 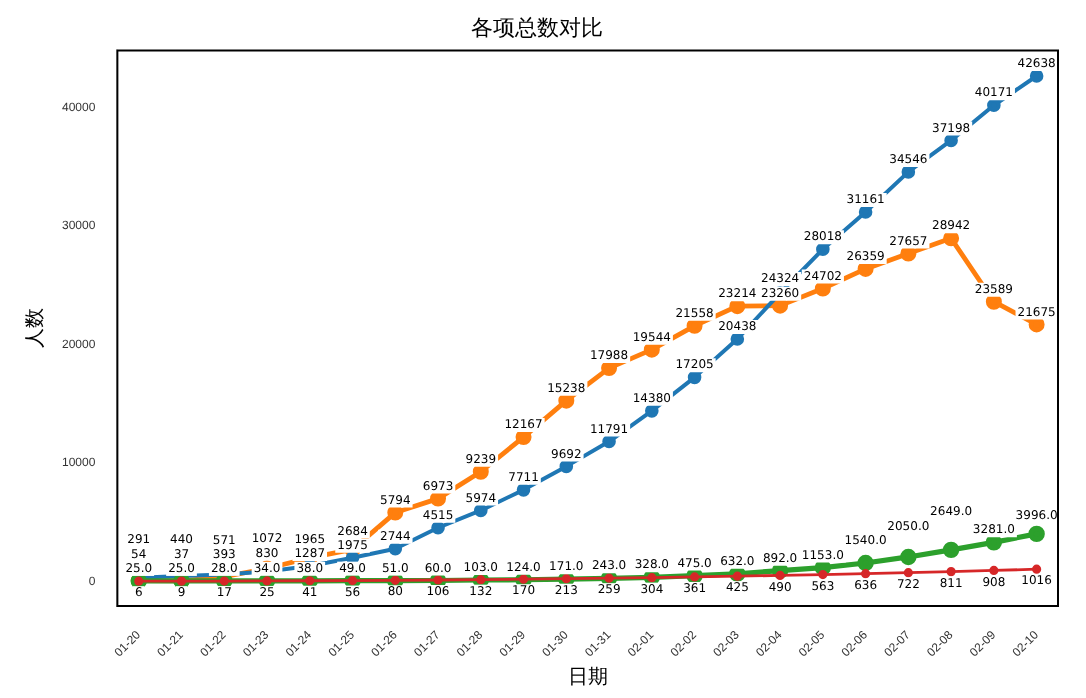 What do you see at coordinates (587, 677) in the screenshot?
I see `x-axis-title: 日期` at bounding box center [587, 677].